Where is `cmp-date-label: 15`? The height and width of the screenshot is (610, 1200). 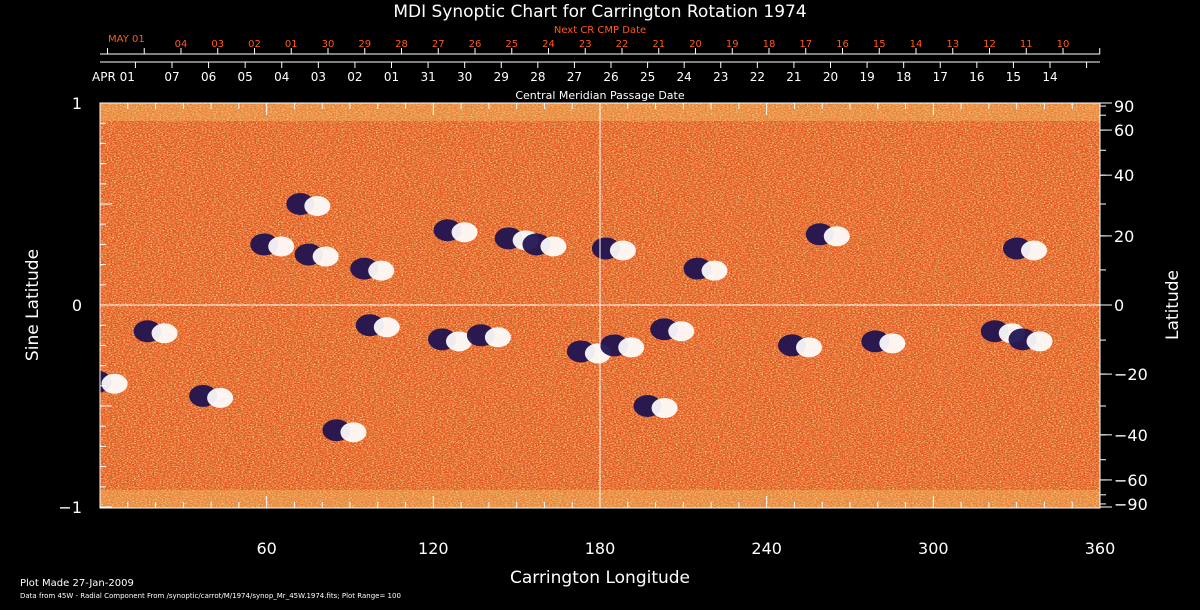 cmp-date-label: 15 is located at coordinates (1013, 77).